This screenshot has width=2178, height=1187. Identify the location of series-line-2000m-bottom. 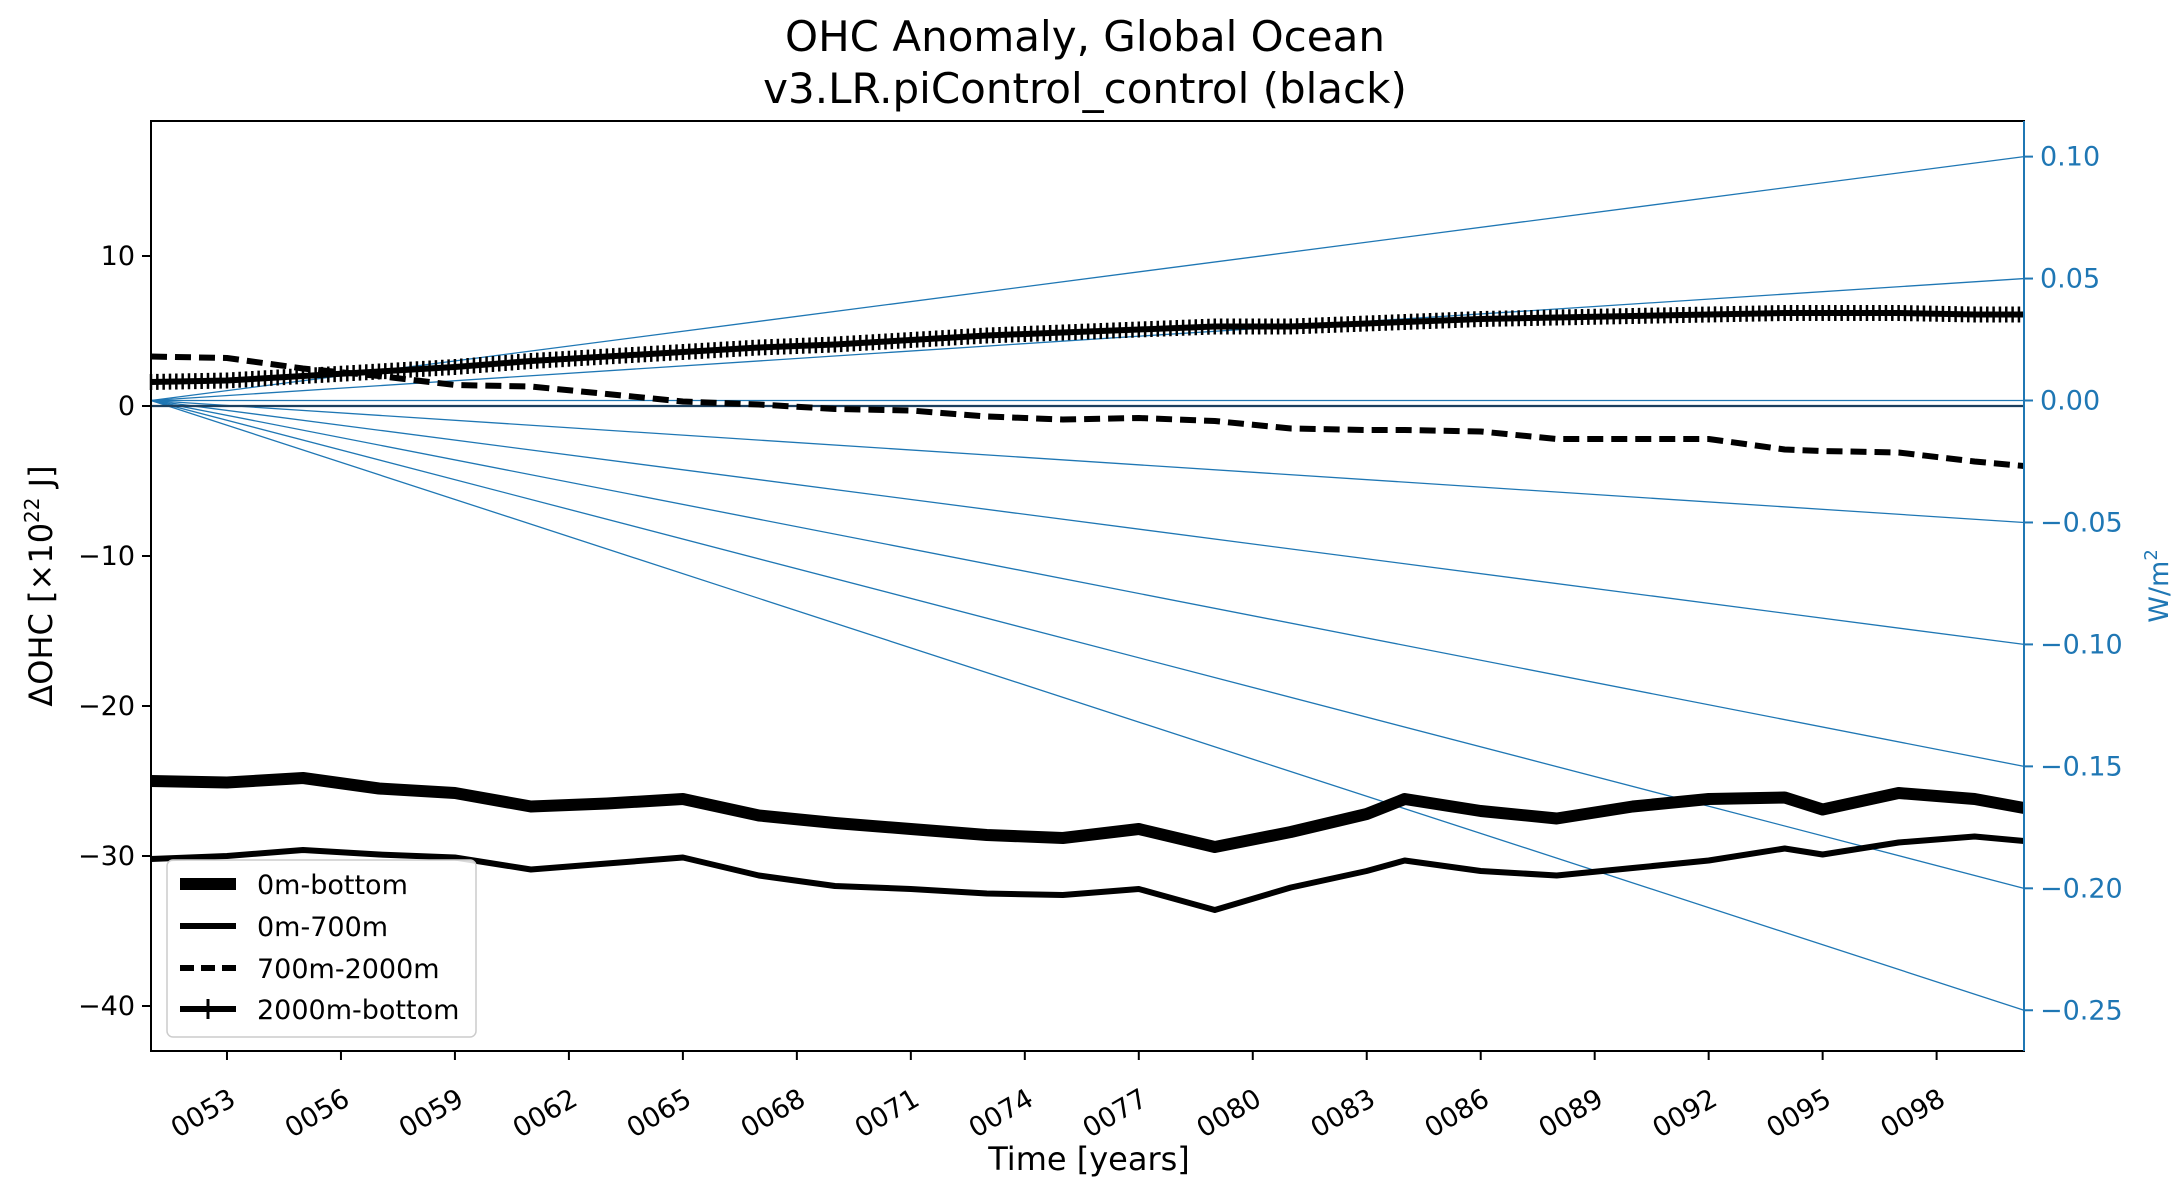
(1087, 347).